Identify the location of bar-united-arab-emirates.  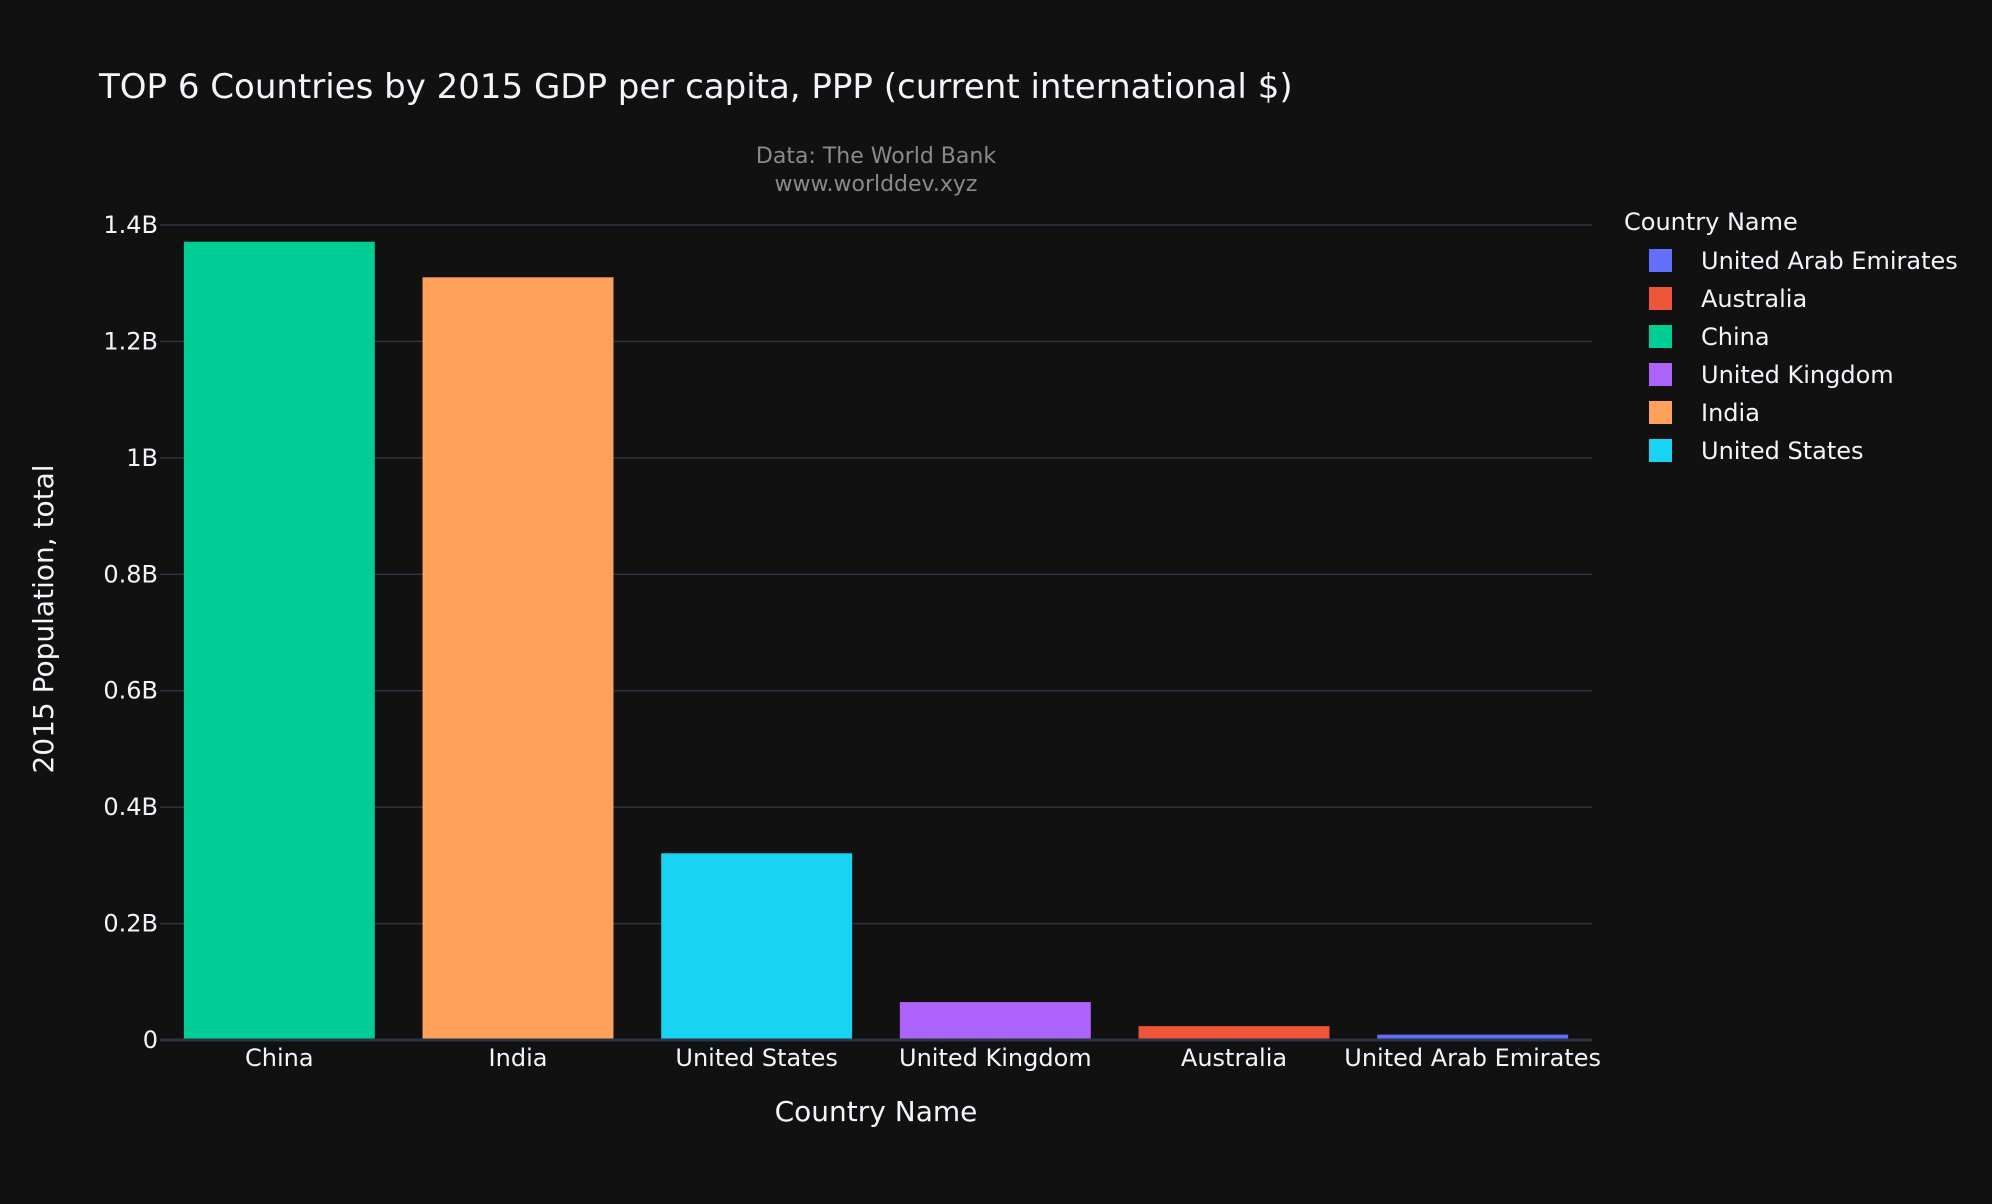
(1473, 1037).